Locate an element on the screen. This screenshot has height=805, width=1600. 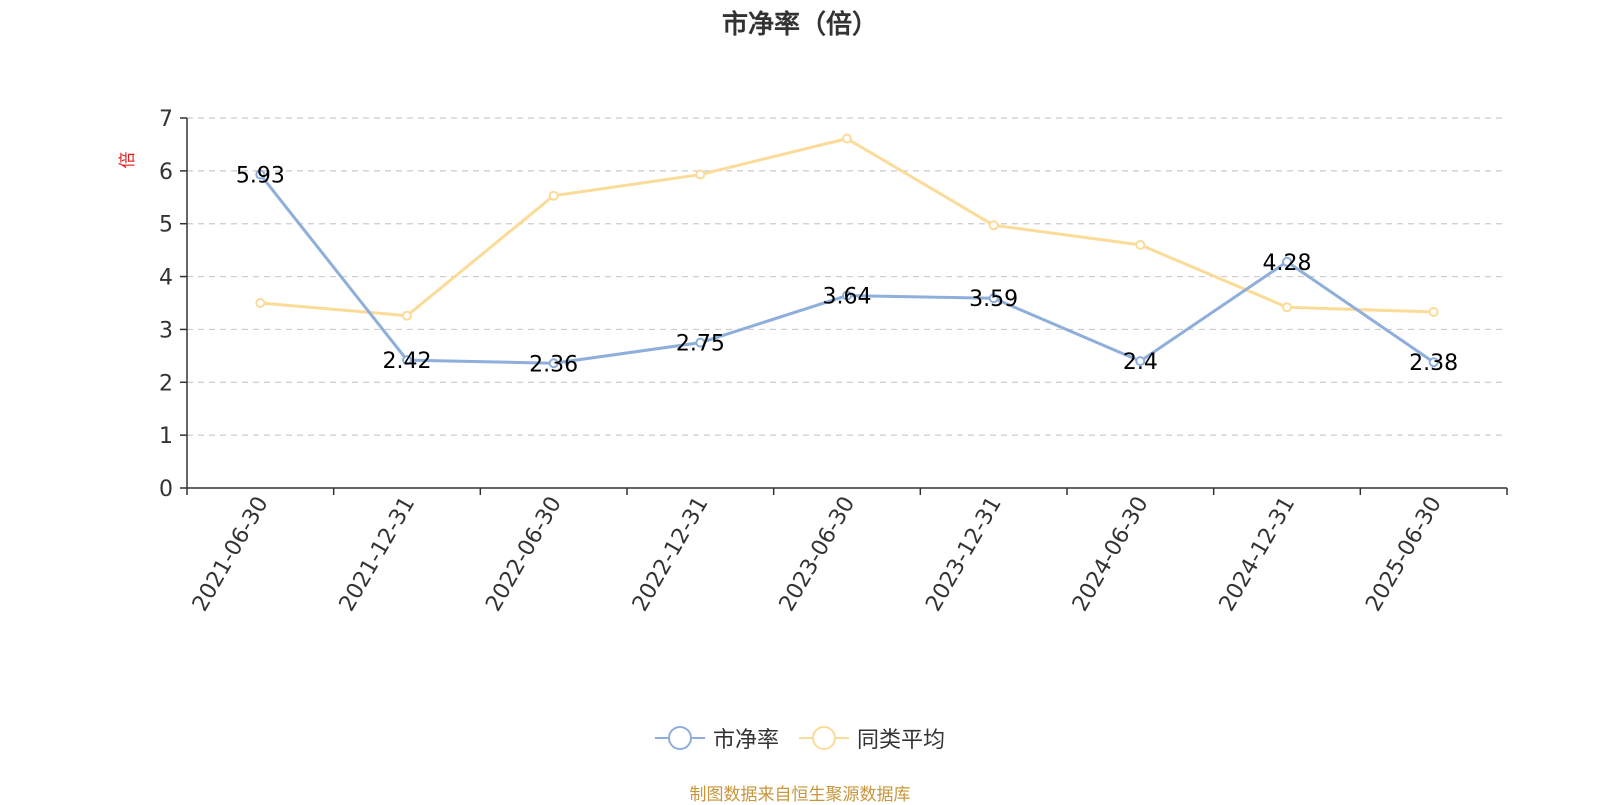
y-tick-label: 6 is located at coordinates (166, 172).